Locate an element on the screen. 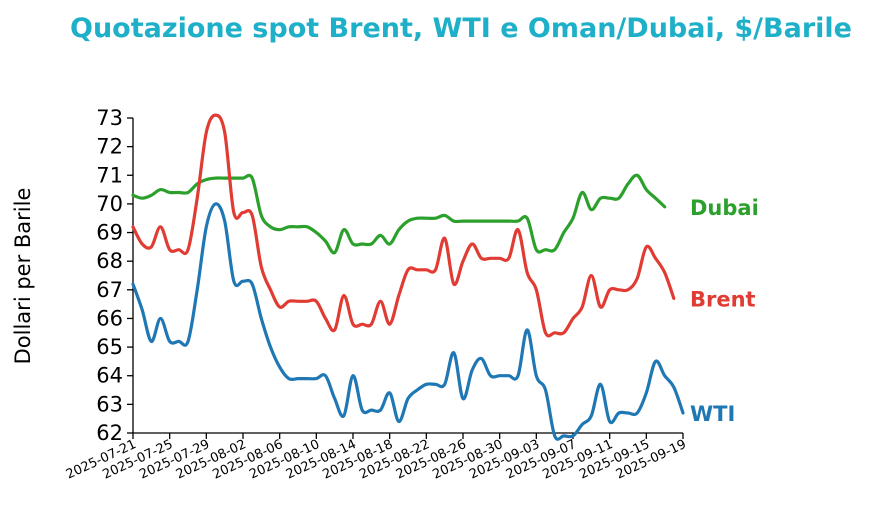 This screenshot has height=516, width=880. y-tick-label: 69 is located at coordinates (109, 233).